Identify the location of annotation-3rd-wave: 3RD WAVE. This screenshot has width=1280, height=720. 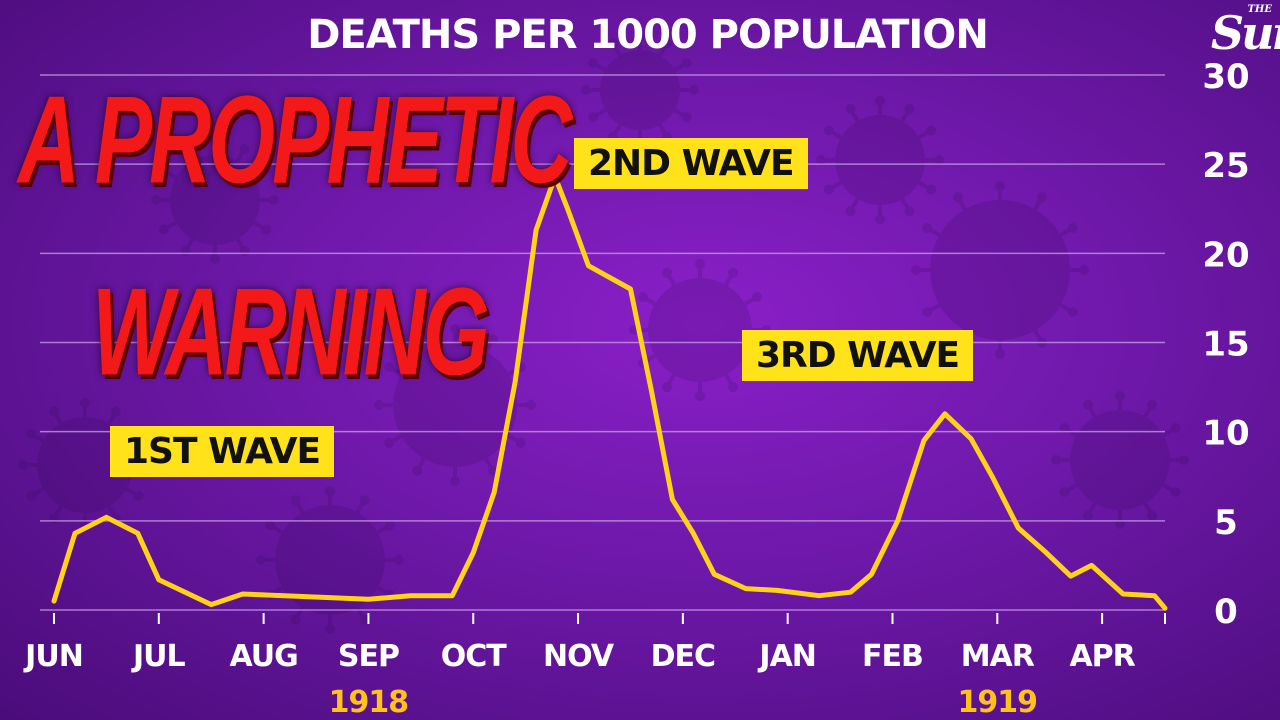
(858, 356).